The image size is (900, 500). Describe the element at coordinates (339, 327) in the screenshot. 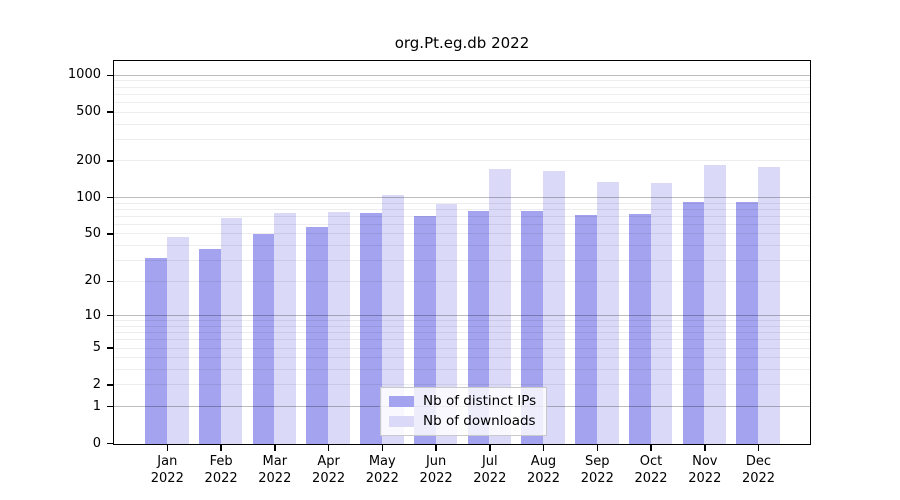

I see `bar-apr-downloads` at that location.